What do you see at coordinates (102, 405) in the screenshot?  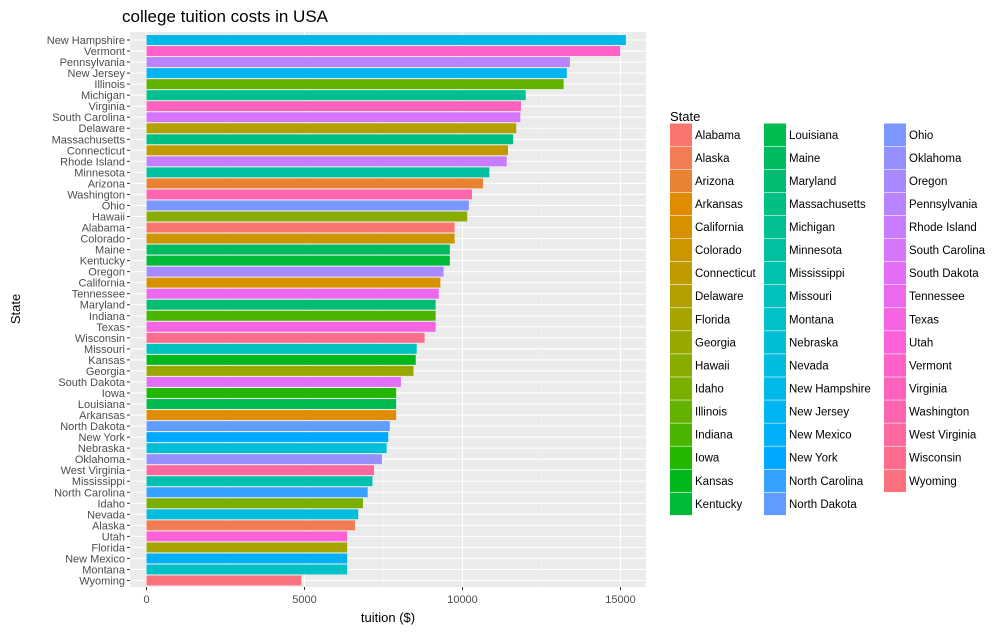 I see `y-tick-label: Louisiana` at bounding box center [102, 405].